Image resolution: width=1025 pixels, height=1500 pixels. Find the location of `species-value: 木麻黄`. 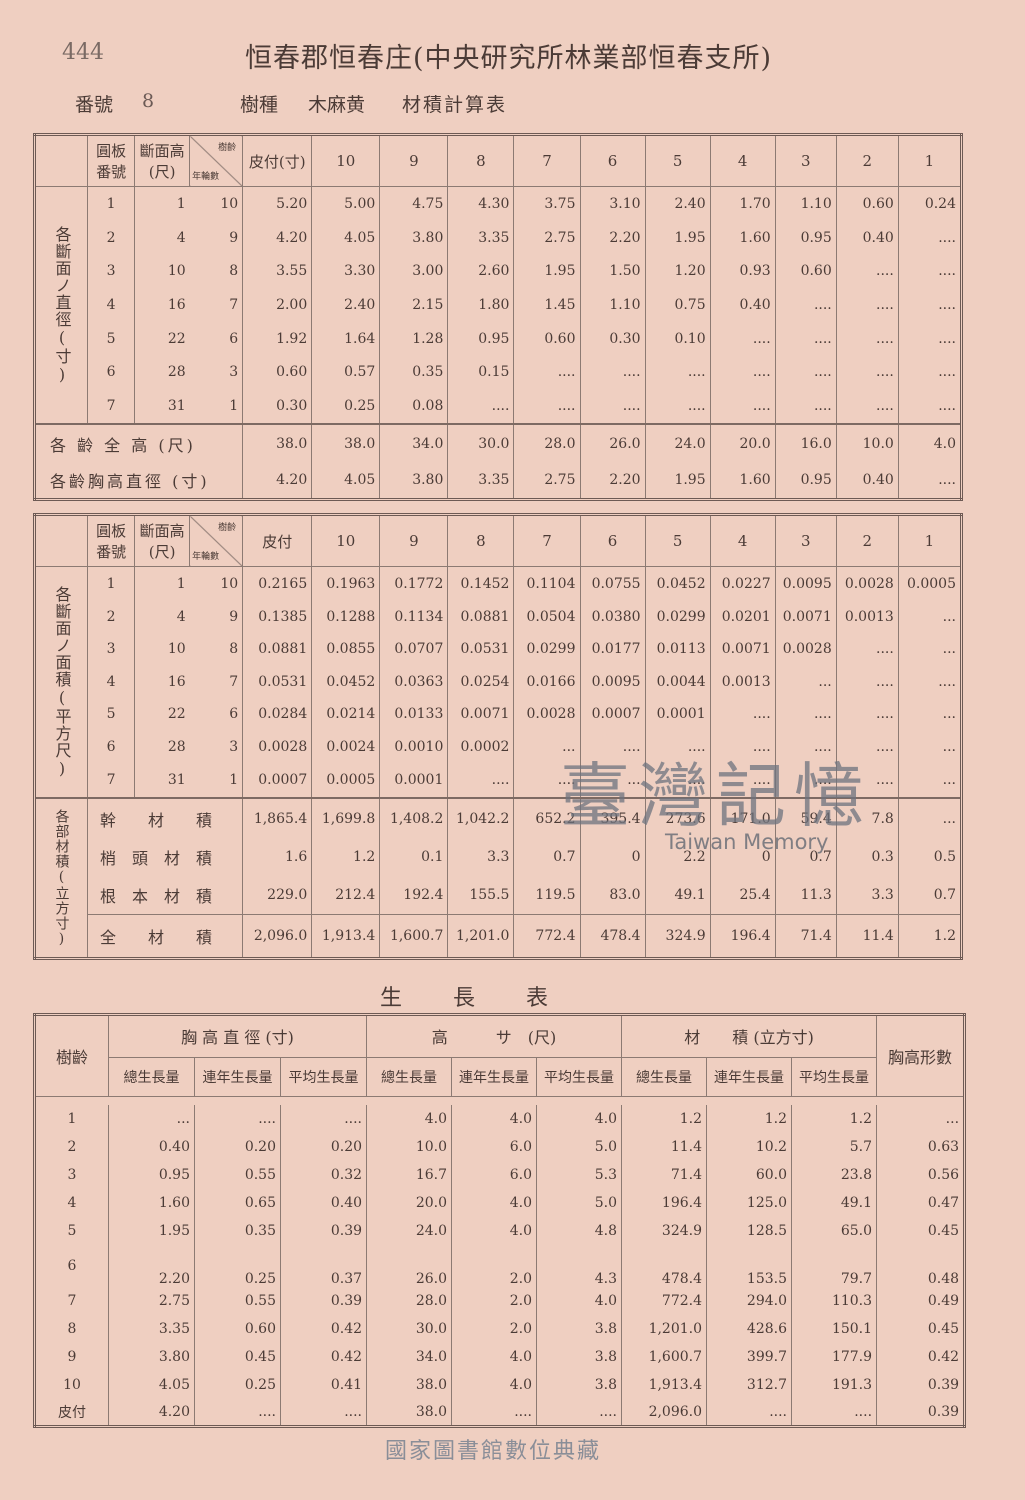

species-value: 木麻黄 is located at coordinates (337, 105).